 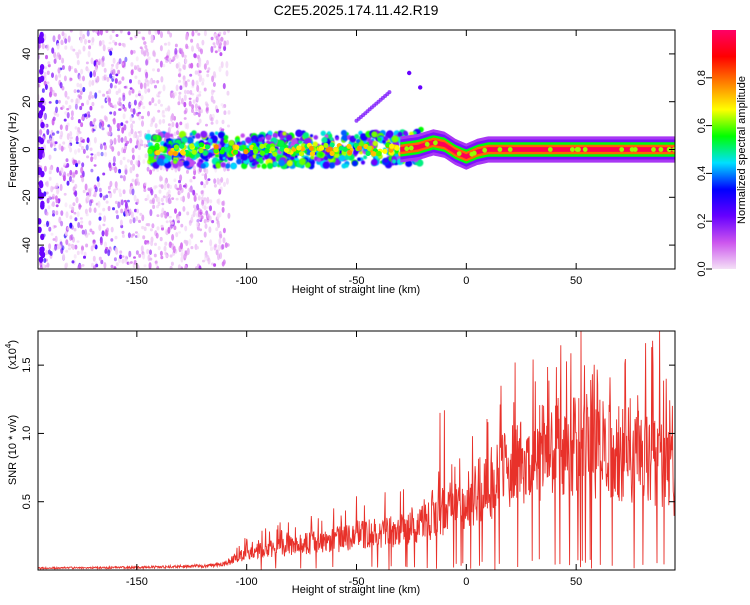 What do you see at coordinates (247, 281) in the screenshot?
I see `x-tick-label: -100` at bounding box center [247, 281].